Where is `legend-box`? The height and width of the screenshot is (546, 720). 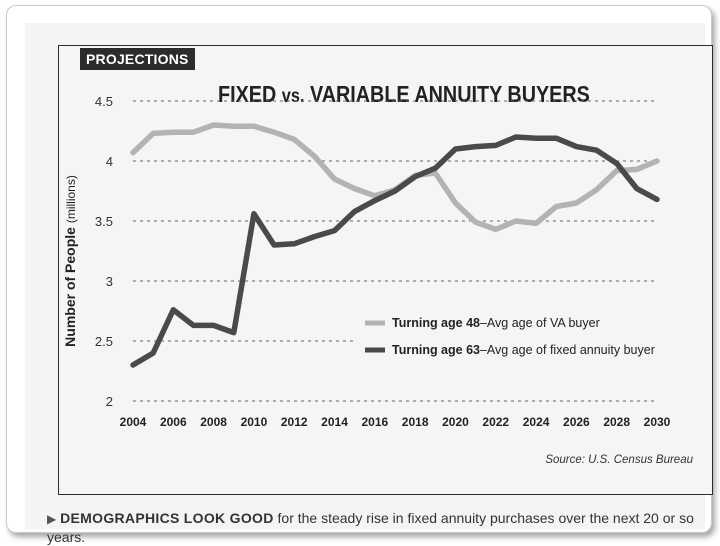 legend-box is located at coordinates (505, 341).